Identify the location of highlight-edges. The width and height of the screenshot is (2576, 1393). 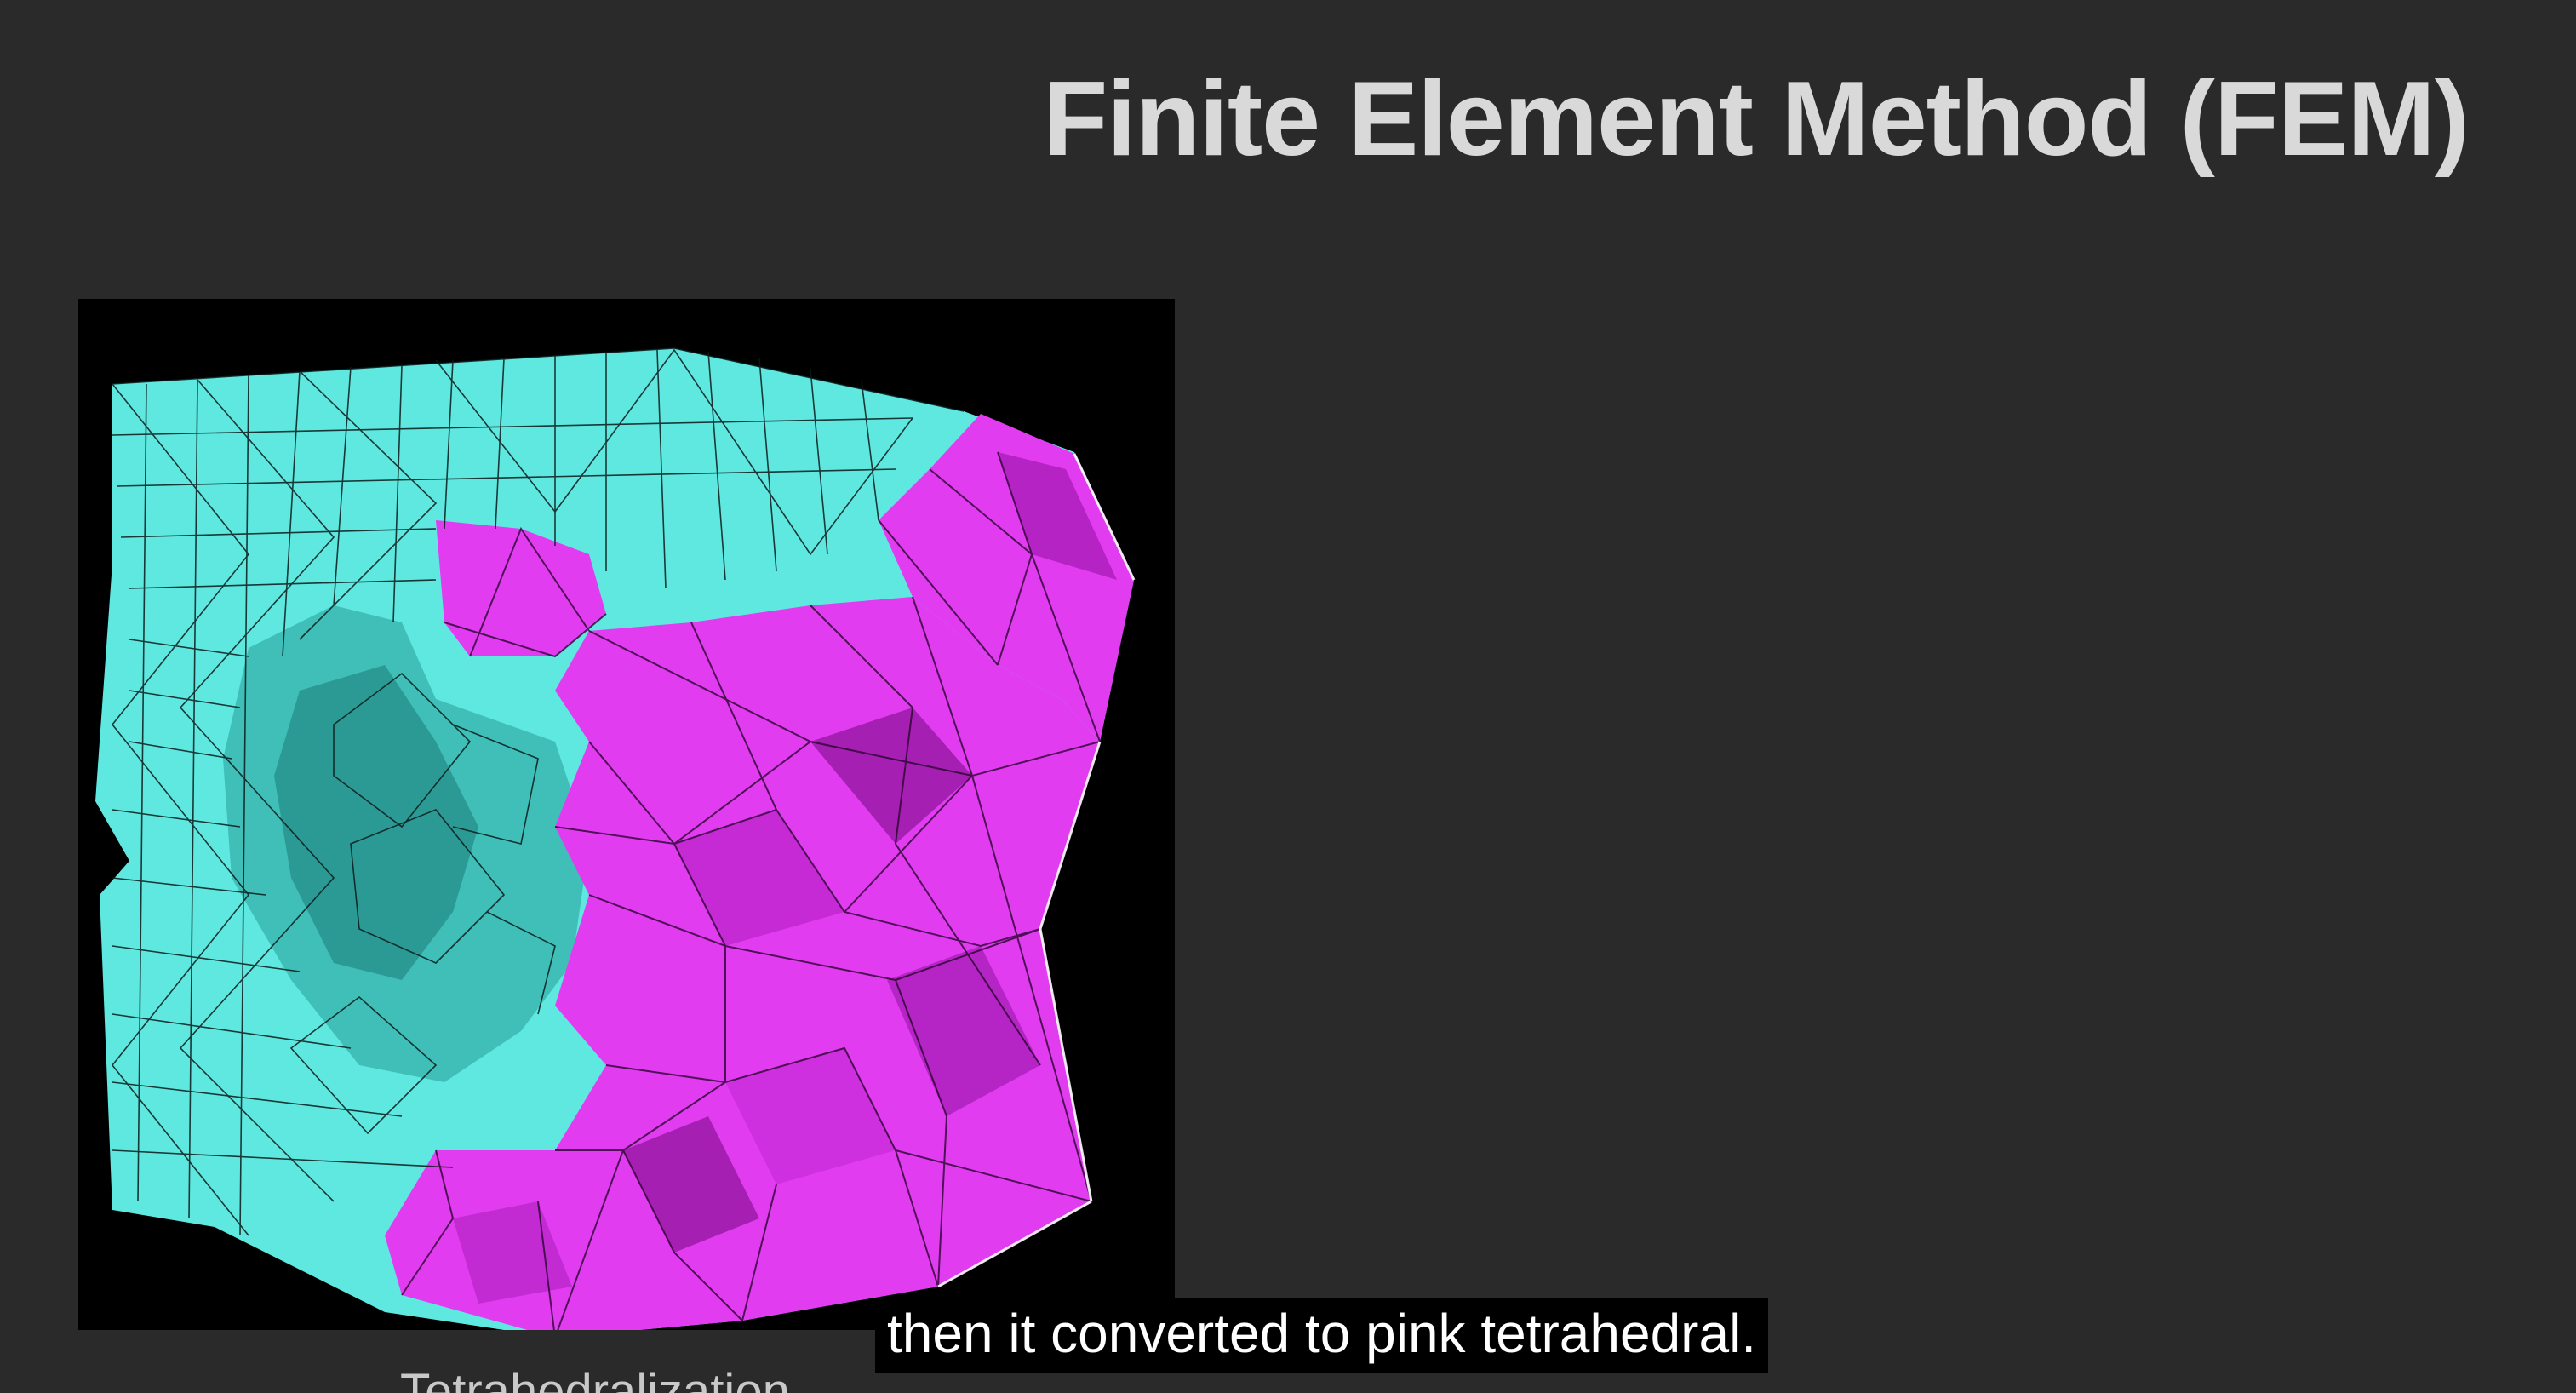
(1036, 870).